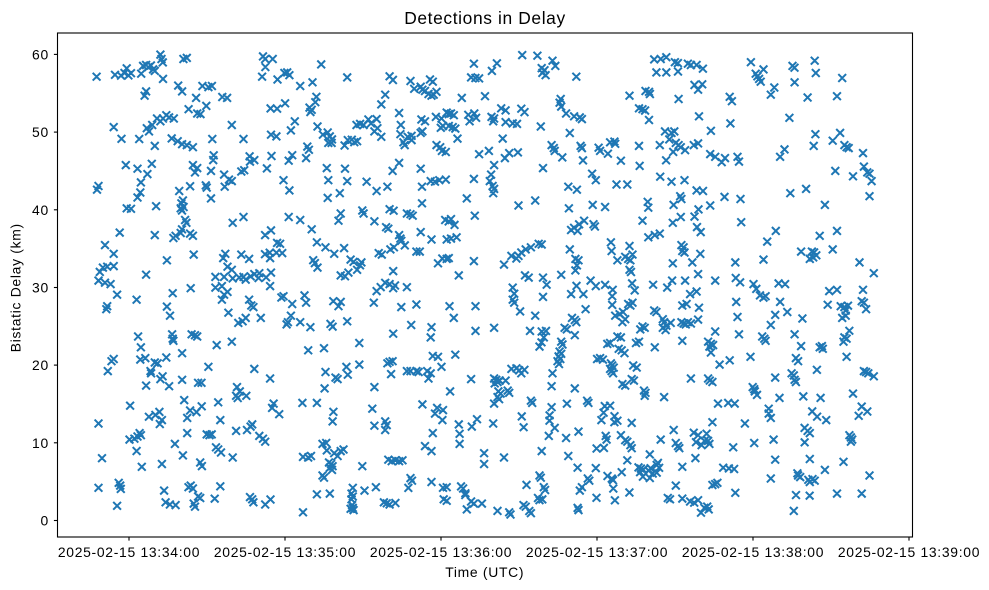 The height and width of the screenshot is (590, 989). Describe the element at coordinates (285, 552) in the screenshot. I see `svg-text: 2025-02-15 13:35:00` at that location.